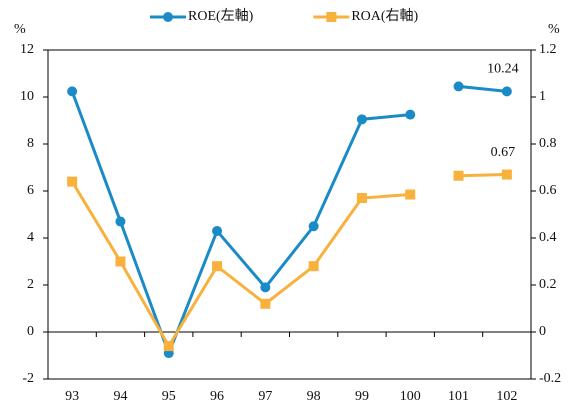 The height and width of the screenshot is (405, 578). What do you see at coordinates (542, 331) in the screenshot?
I see `y2-tick-label: 0` at bounding box center [542, 331].